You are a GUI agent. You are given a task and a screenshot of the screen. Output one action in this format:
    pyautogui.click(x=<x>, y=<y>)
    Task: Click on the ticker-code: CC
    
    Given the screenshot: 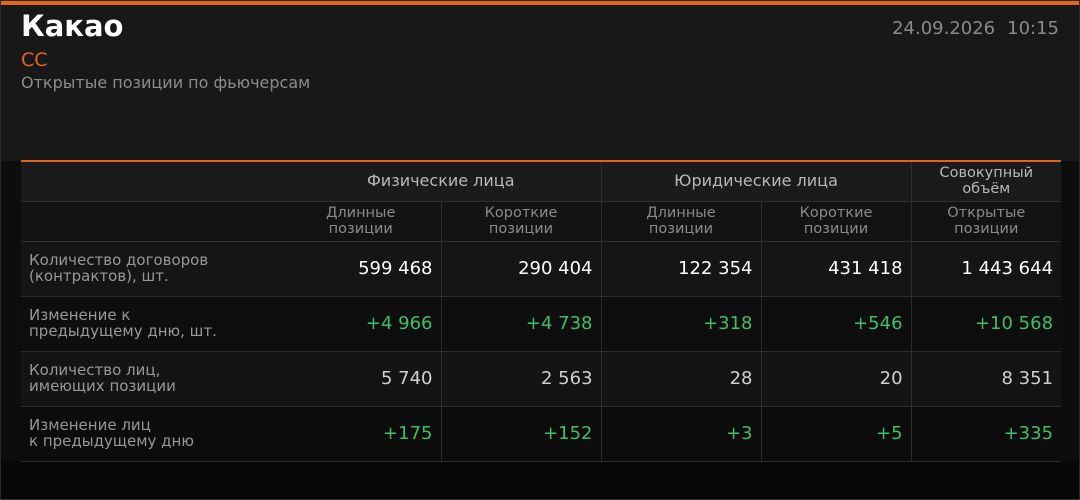 What is the action you would take?
    pyautogui.click(x=34, y=60)
    